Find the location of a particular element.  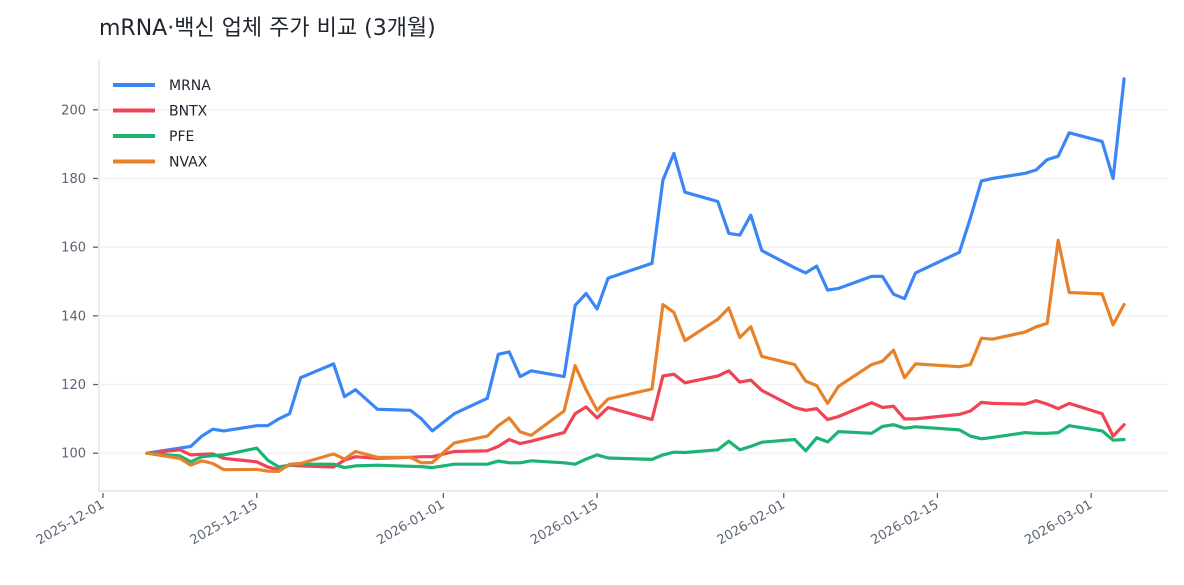

y-tick-label: 100 is located at coordinates (73, 454).